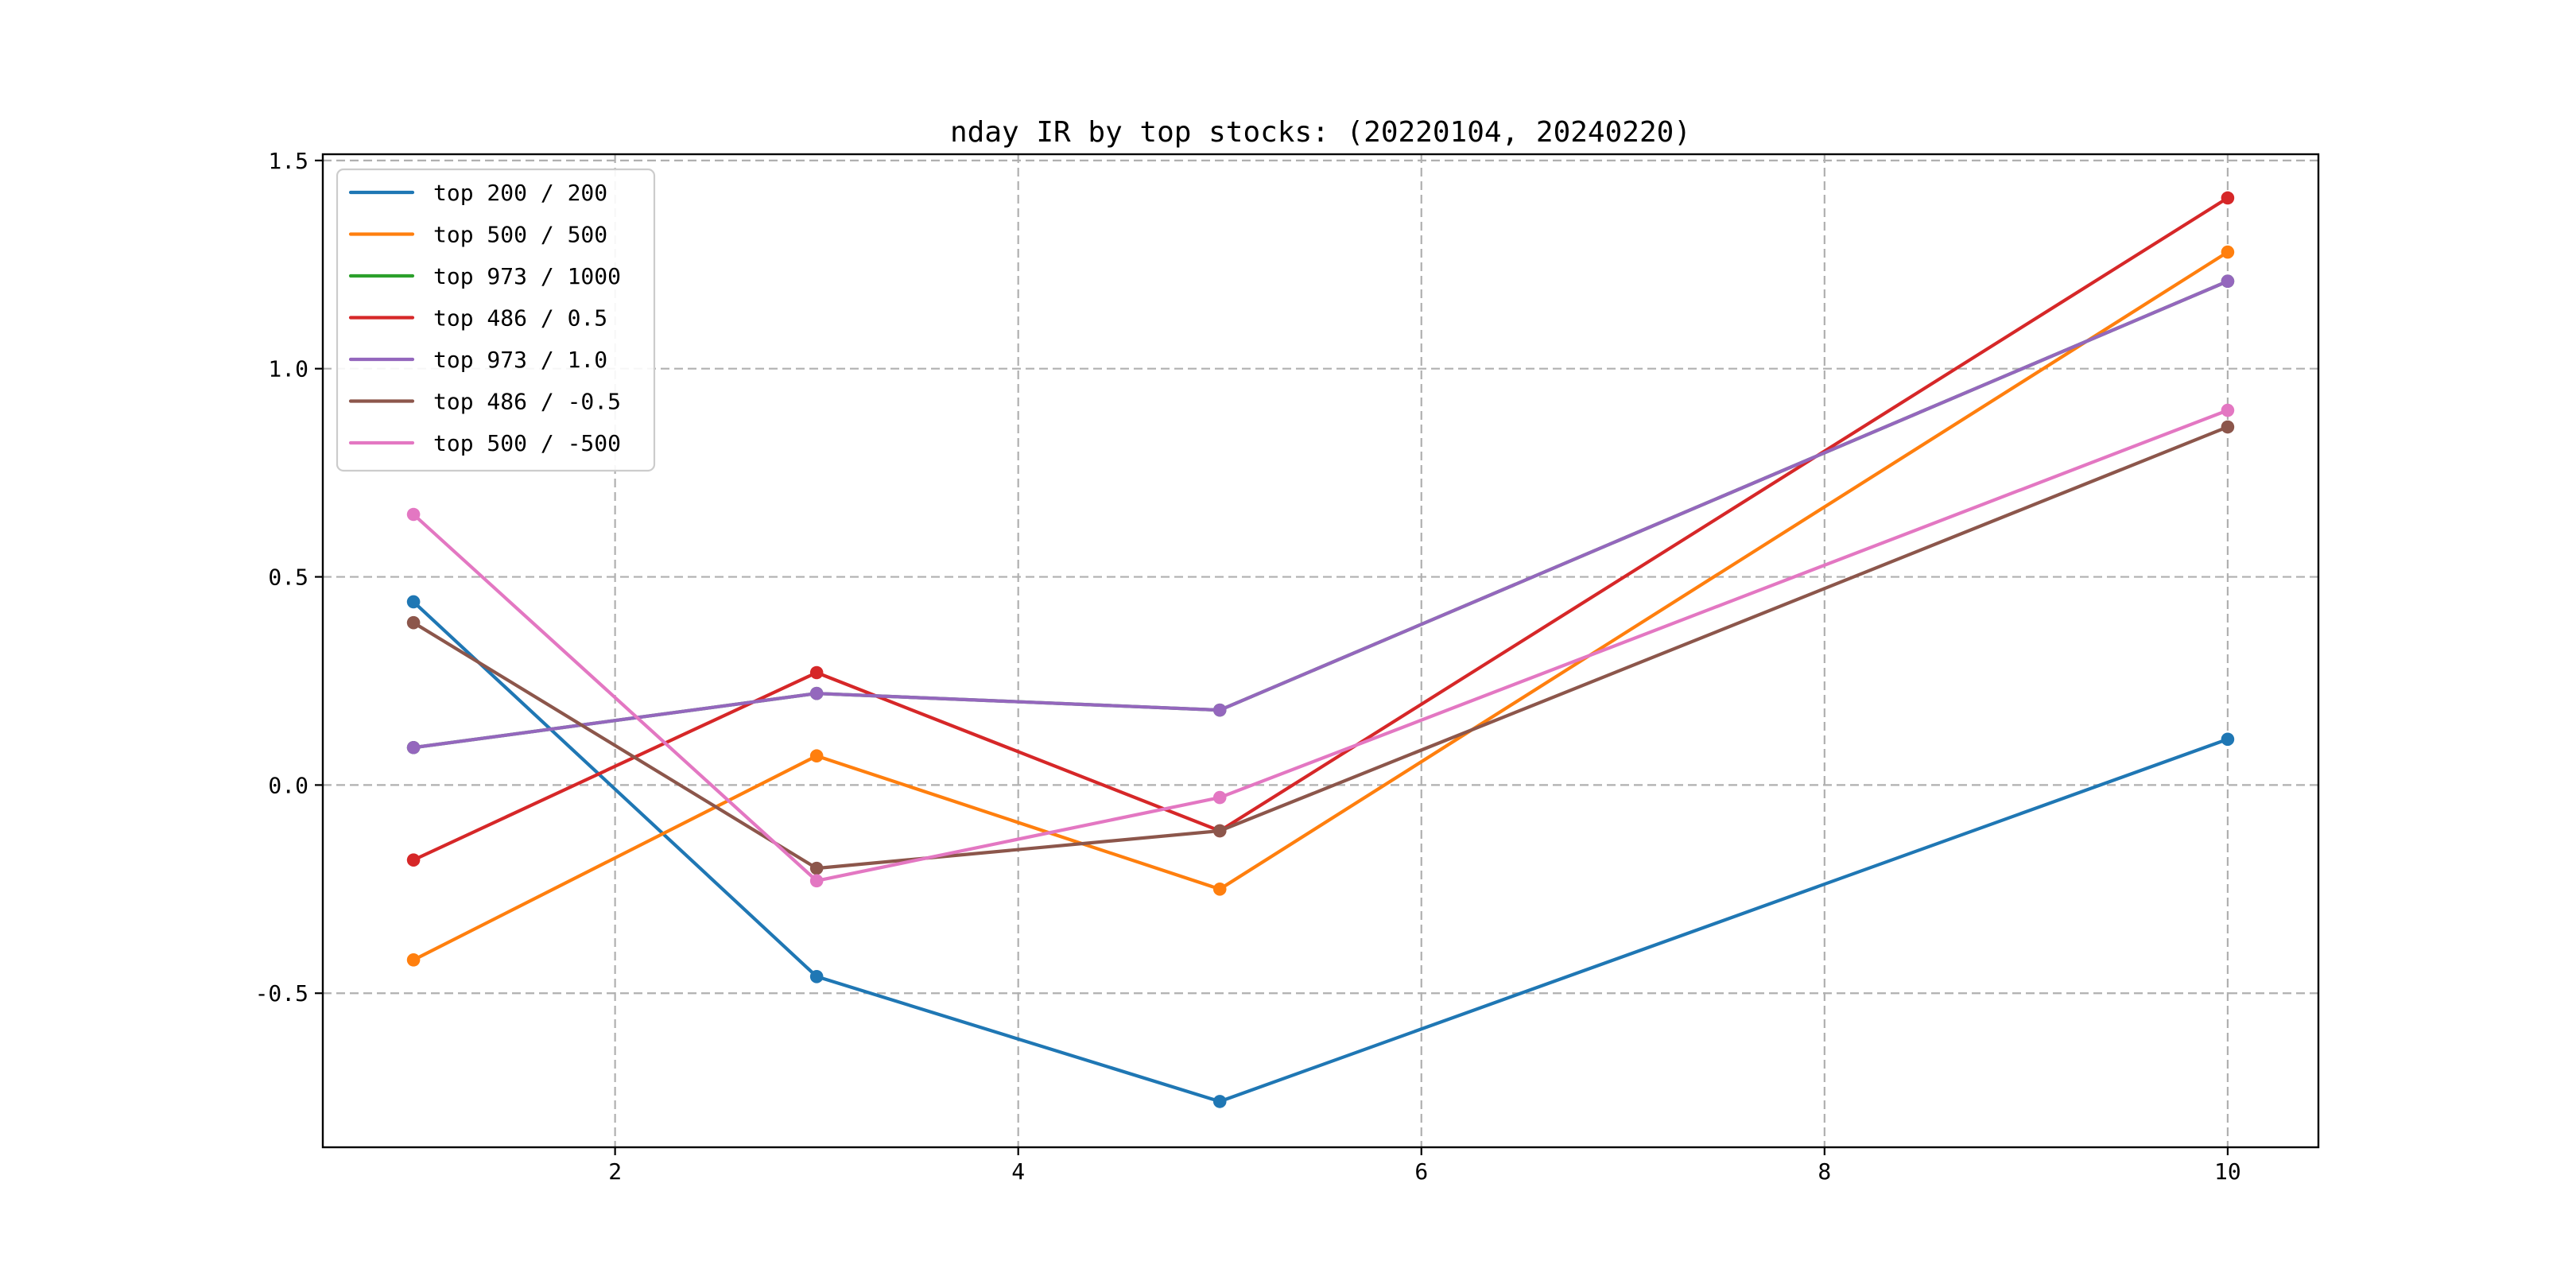 This screenshot has height=1288, width=2576. What do you see at coordinates (288, 785) in the screenshot?
I see `y-tick-label: 0.0` at bounding box center [288, 785].